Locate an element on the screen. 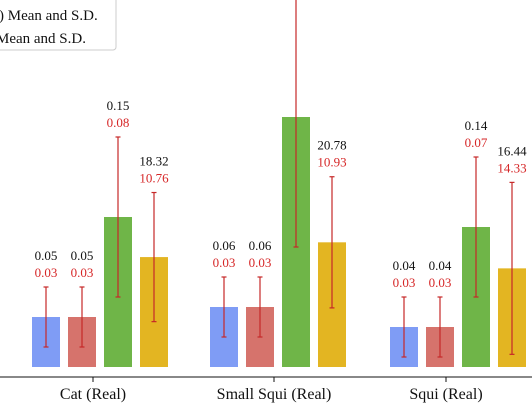 The image size is (532, 410). value-label-4-2: 20.78 is located at coordinates (331, 145).